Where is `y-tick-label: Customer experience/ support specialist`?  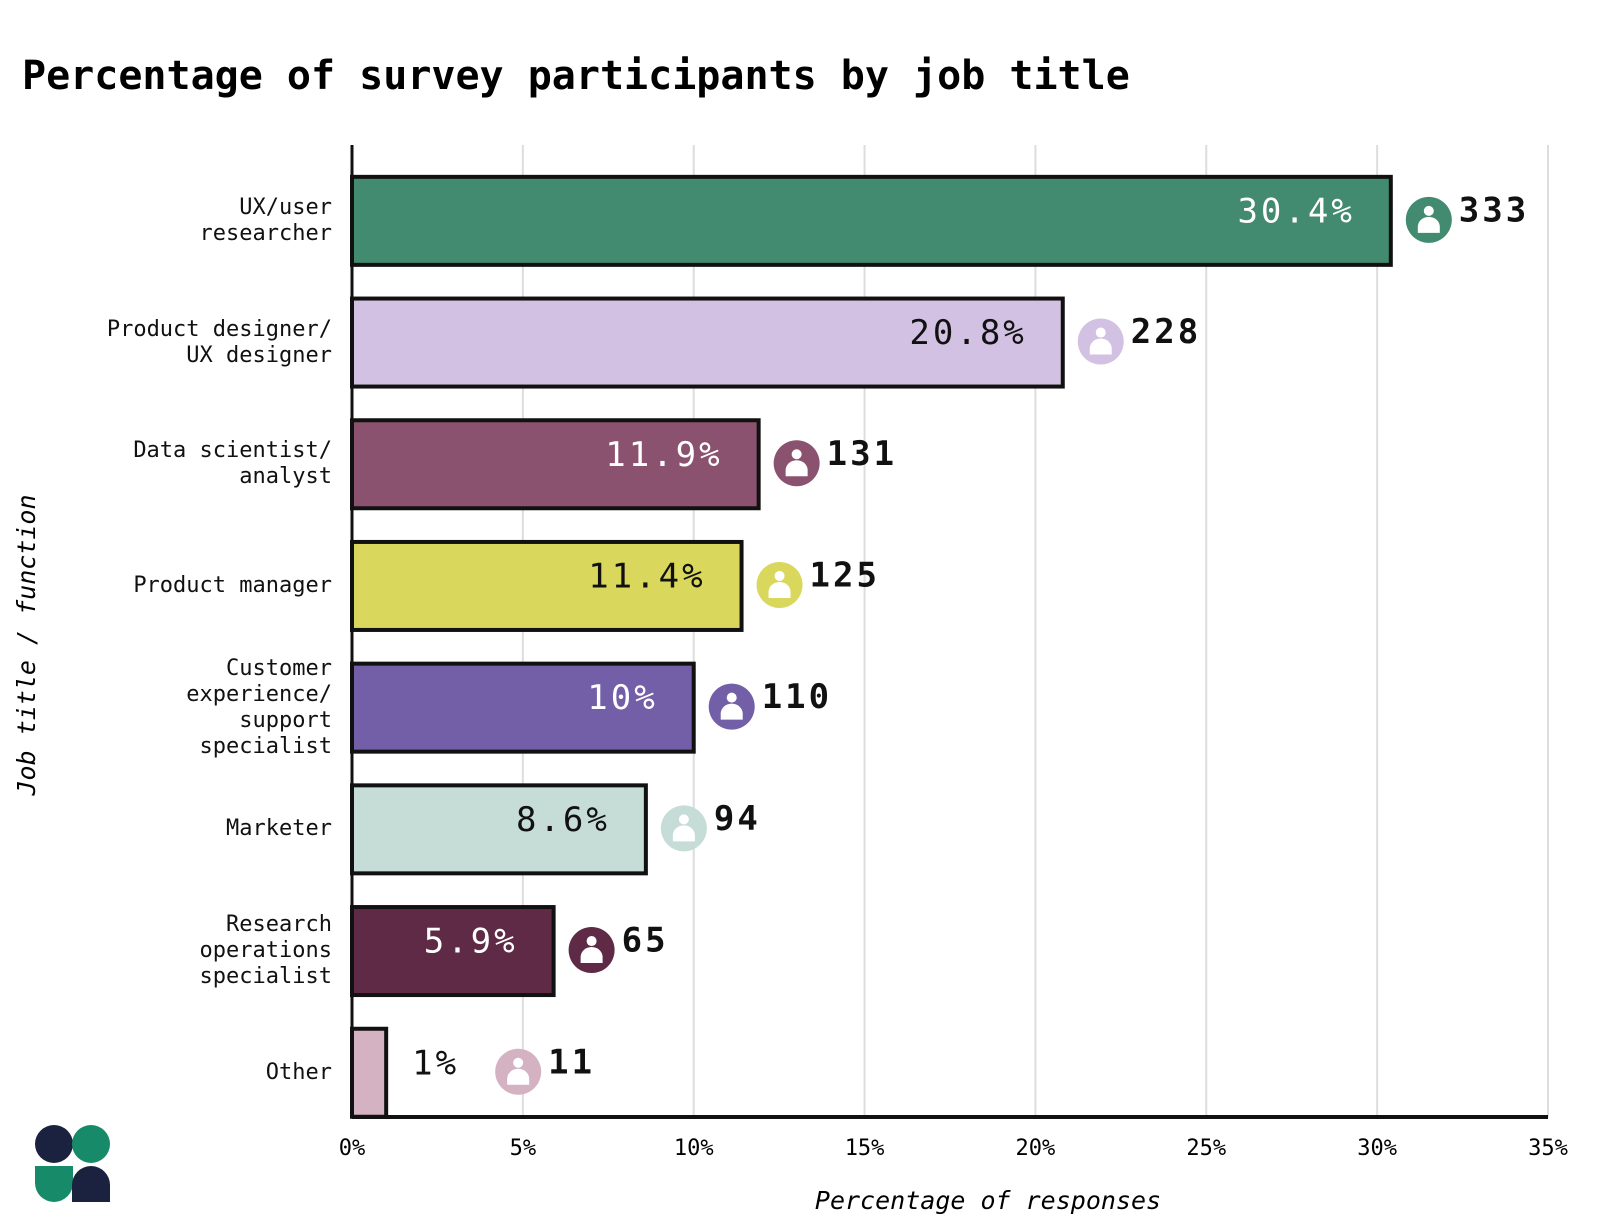
y-tick-label: Customer experience/ support specialist is located at coordinates (259, 707).